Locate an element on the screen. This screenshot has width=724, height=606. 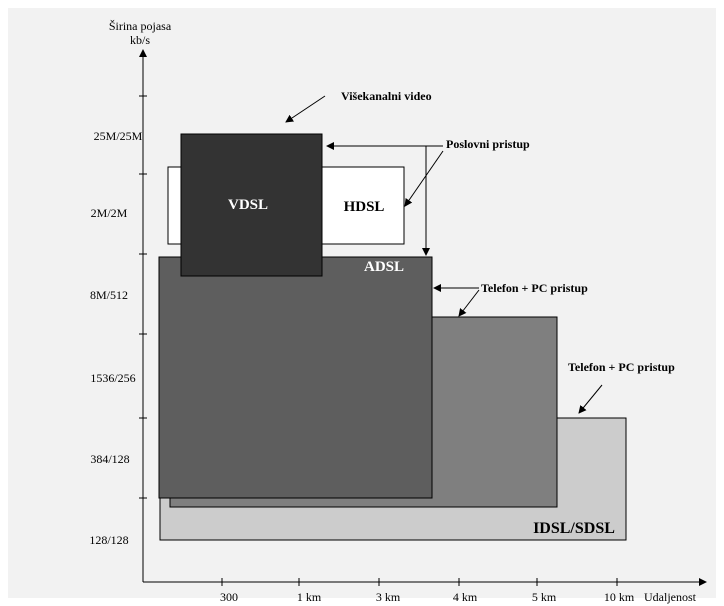
y-tick-label-8m: 8M/512 is located at coordinates (109, 295).